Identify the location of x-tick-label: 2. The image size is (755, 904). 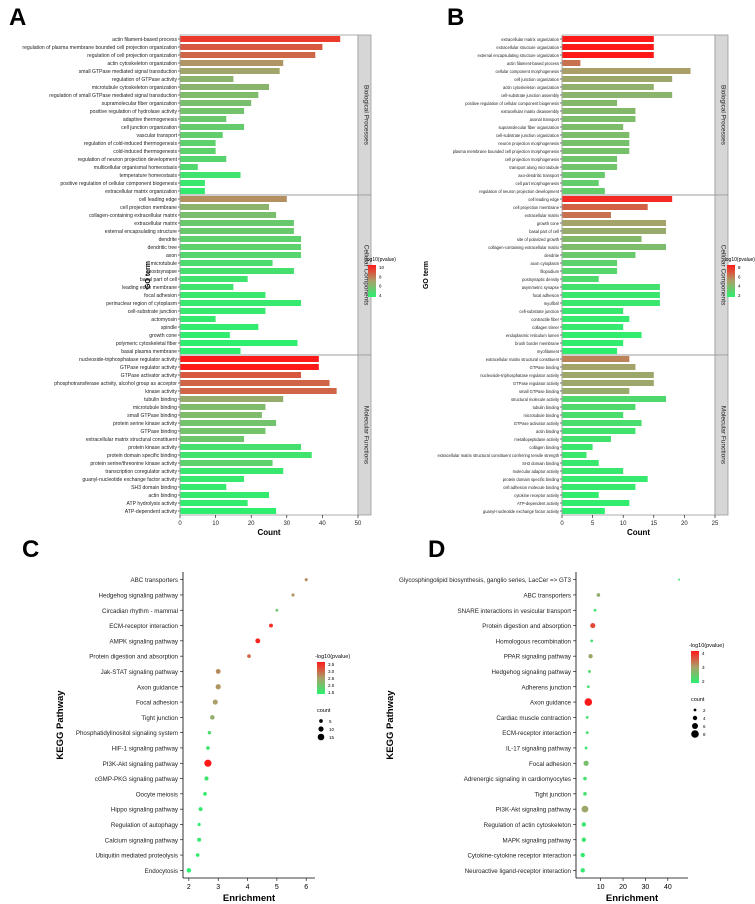
(189, 887).